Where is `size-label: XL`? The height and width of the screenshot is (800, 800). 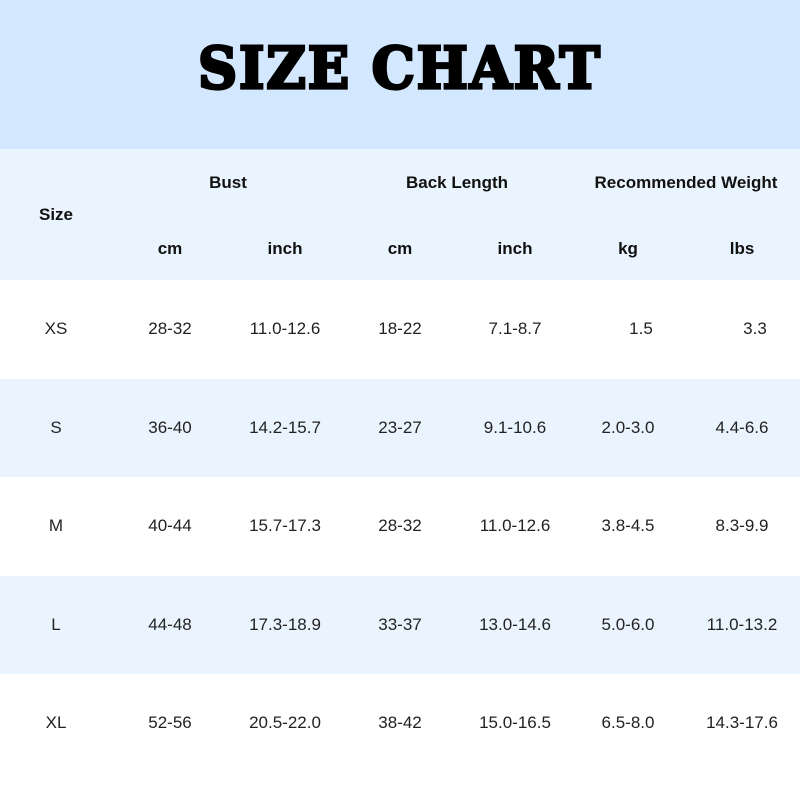 size-label: XL is located at coordinates (56, 723).